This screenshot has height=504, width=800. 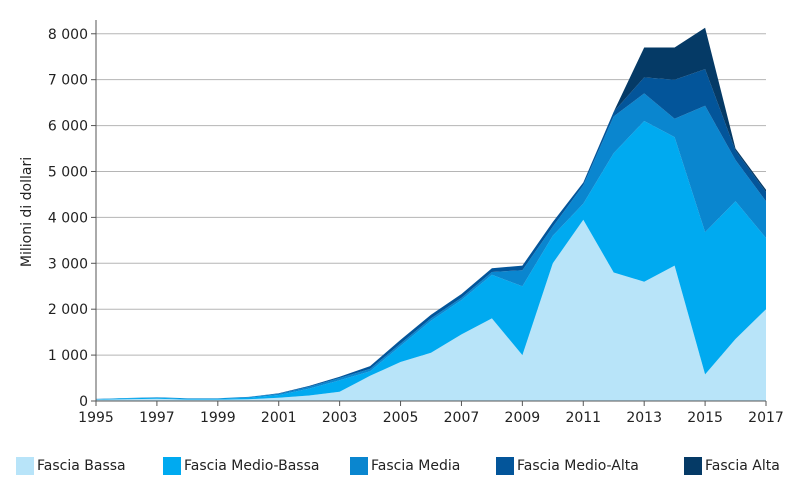 I want to click on y-tick-label: 7 000, so click(x=68, y=81).